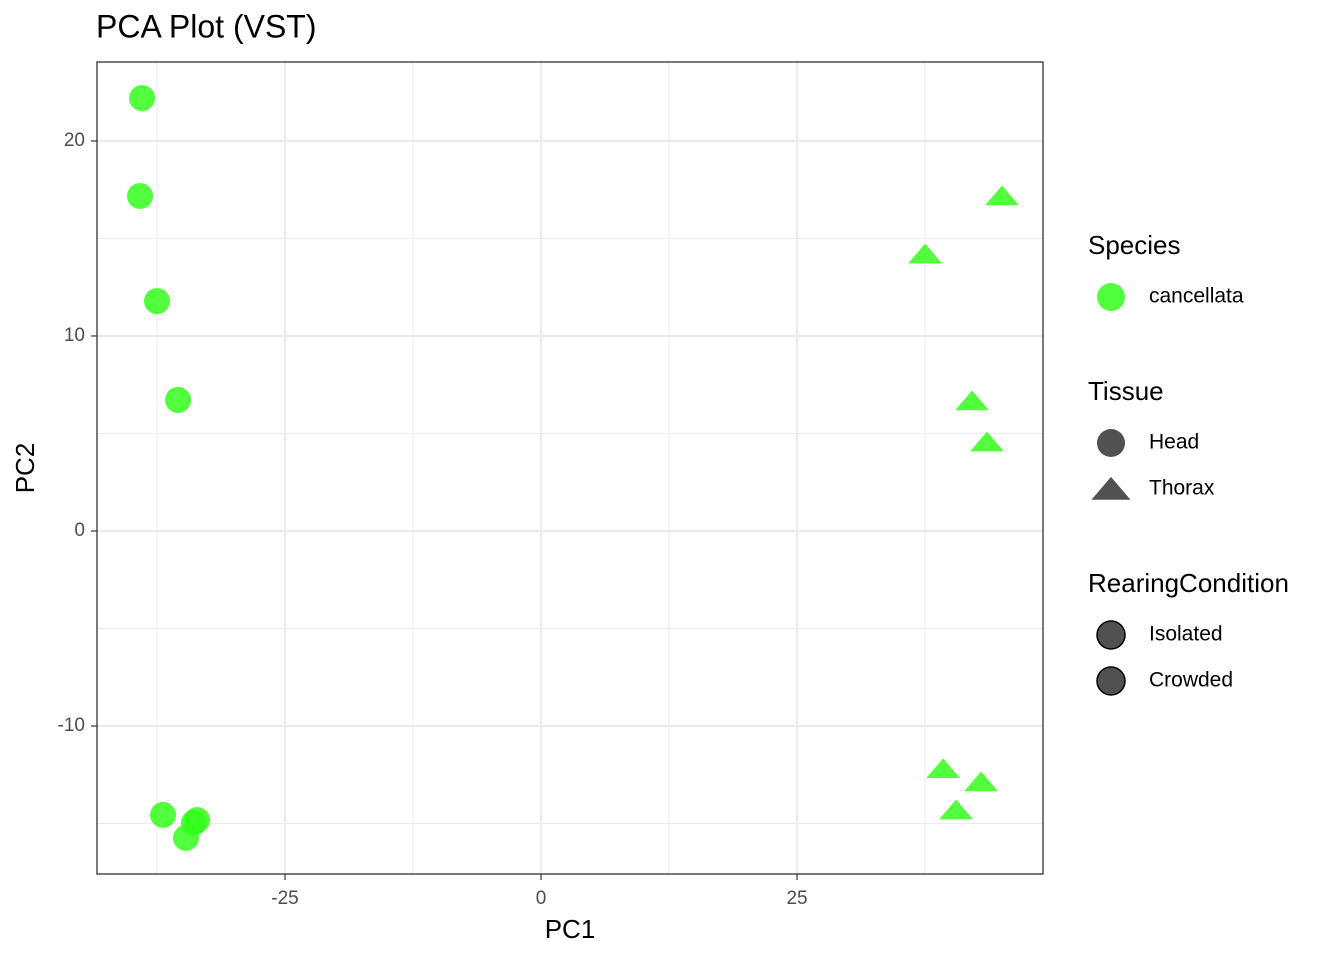 The height and width of the screenshot is (960, 1344). Describe the element at coordinates (1126, 391) in the screenshot. I see `legend-title: Tissue` at that location.